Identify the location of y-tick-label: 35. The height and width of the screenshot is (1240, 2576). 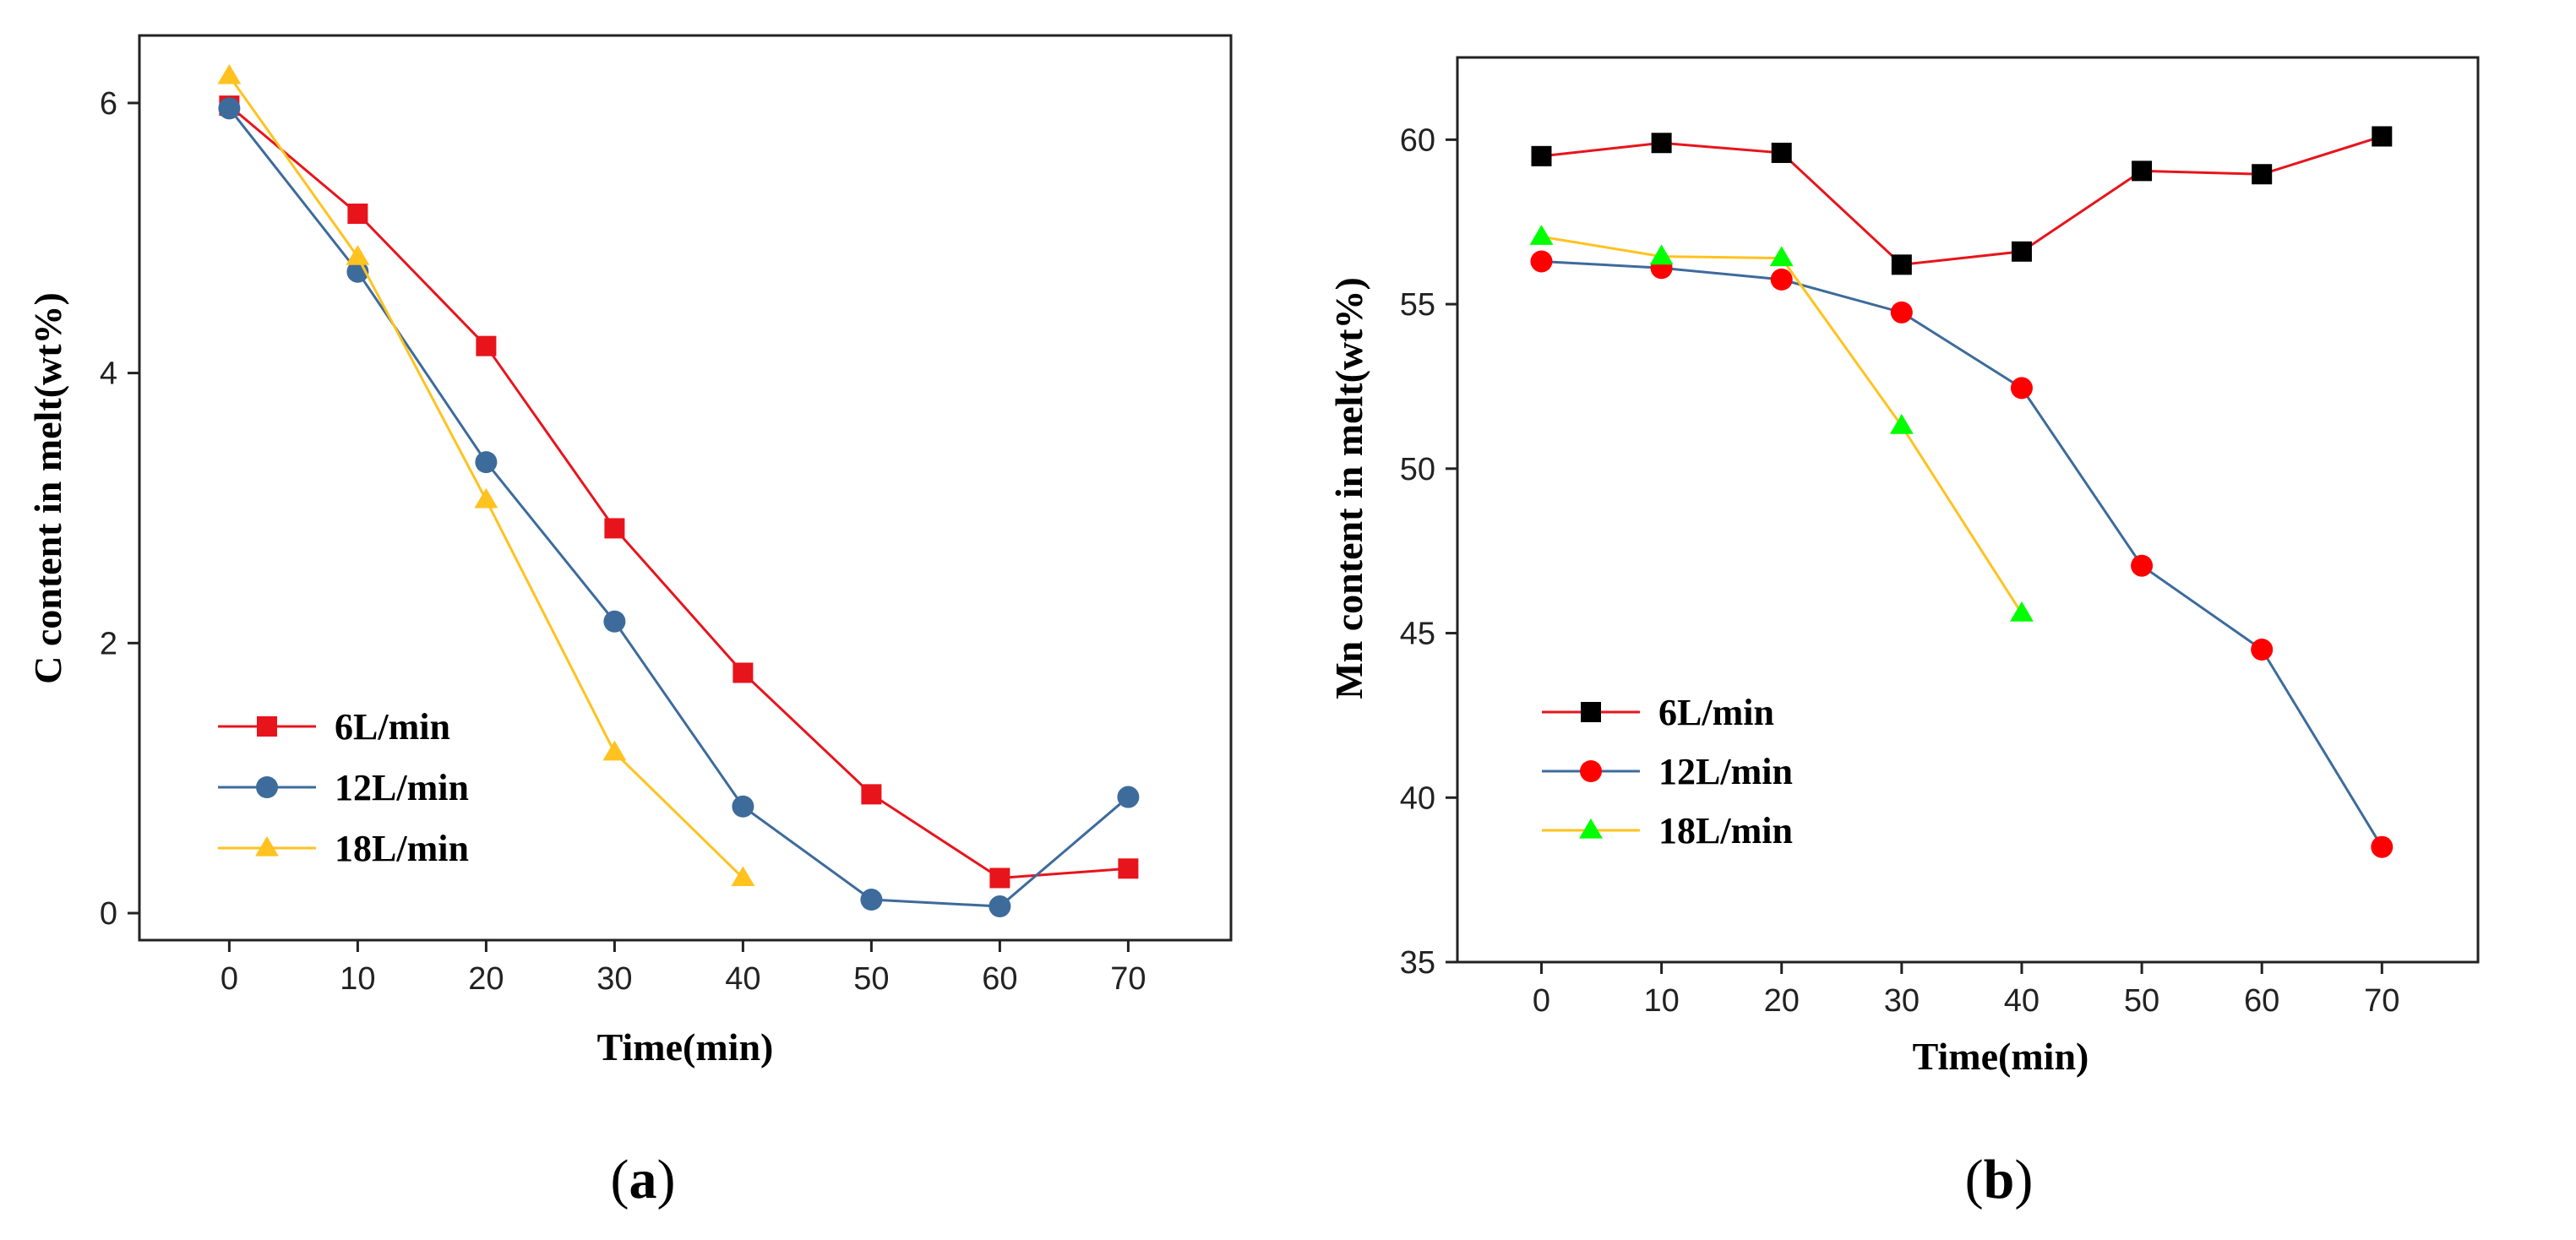
(1417, 963).